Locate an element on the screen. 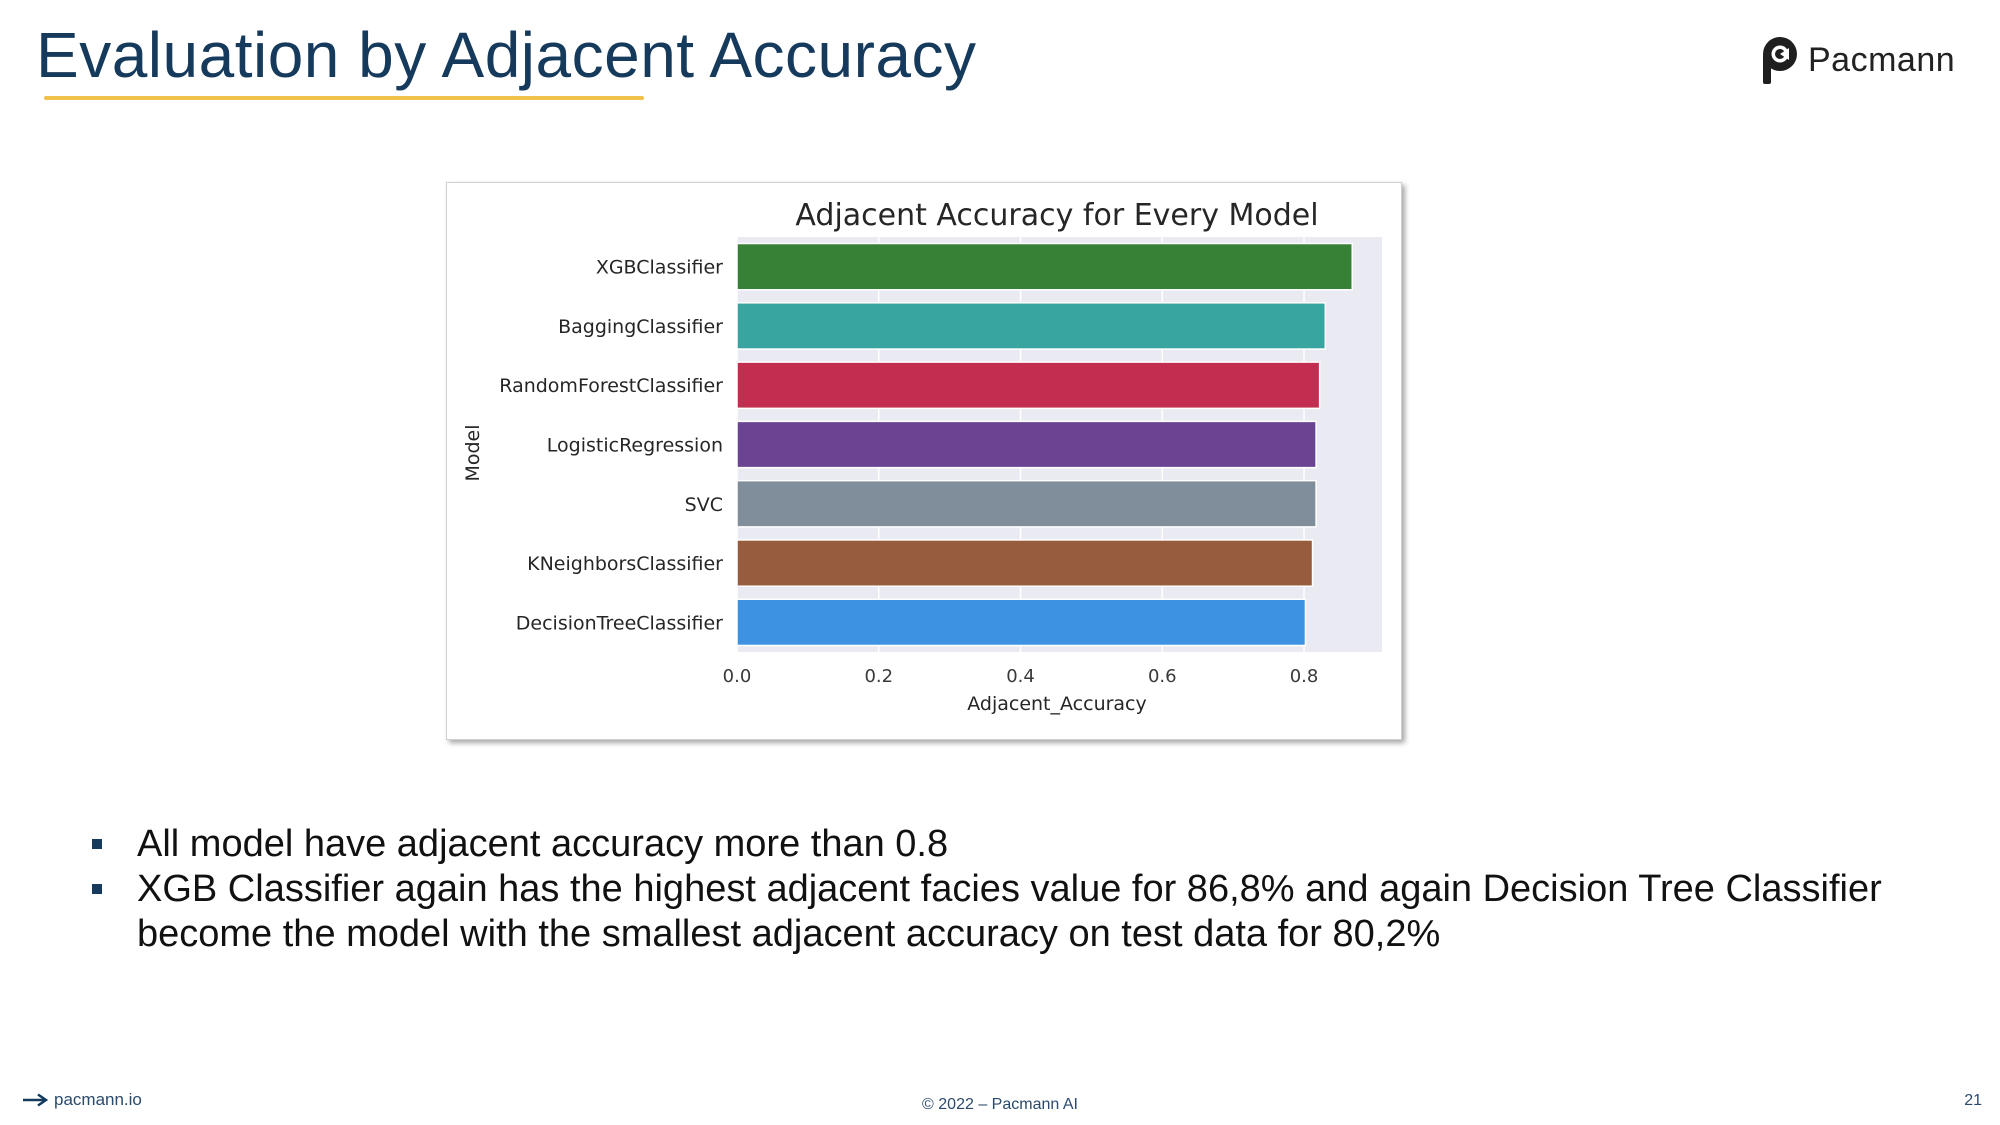 This screenshot has height=1125, width=2000. brand-logo: Pacmann is located at coordinates (1857, 60).